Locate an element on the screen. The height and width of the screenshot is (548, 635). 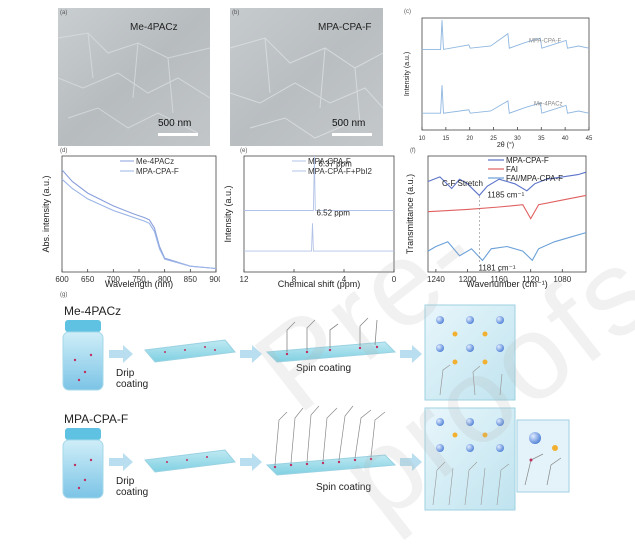
series-label: MPA-CPA-F is located at coordinates (545, 42).